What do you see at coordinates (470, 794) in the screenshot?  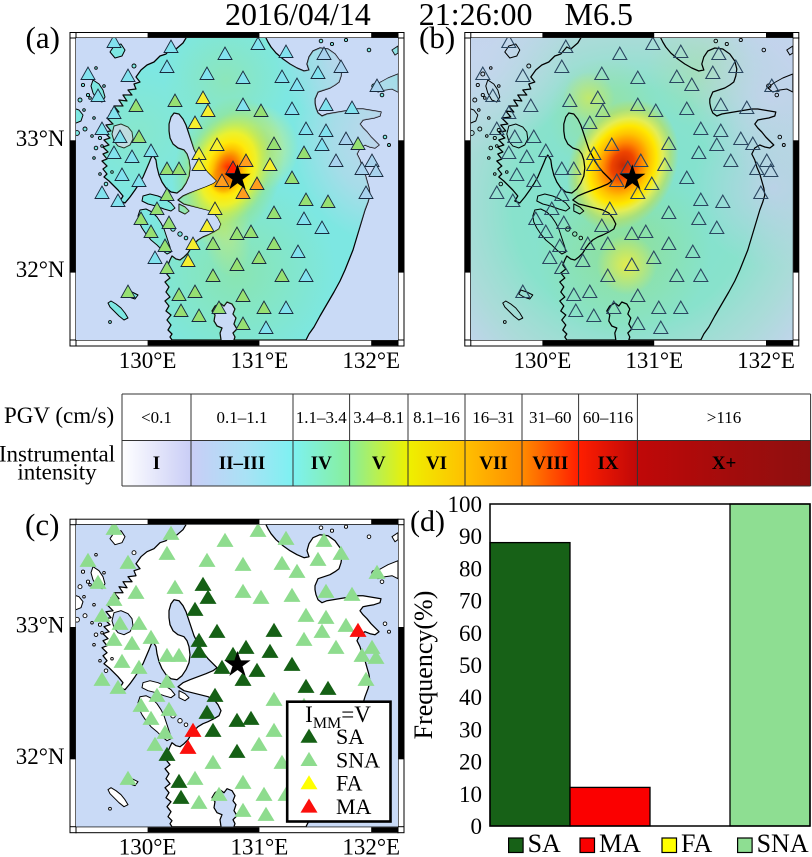 I see `svg-text: 10` at bounding box center [470, 794].